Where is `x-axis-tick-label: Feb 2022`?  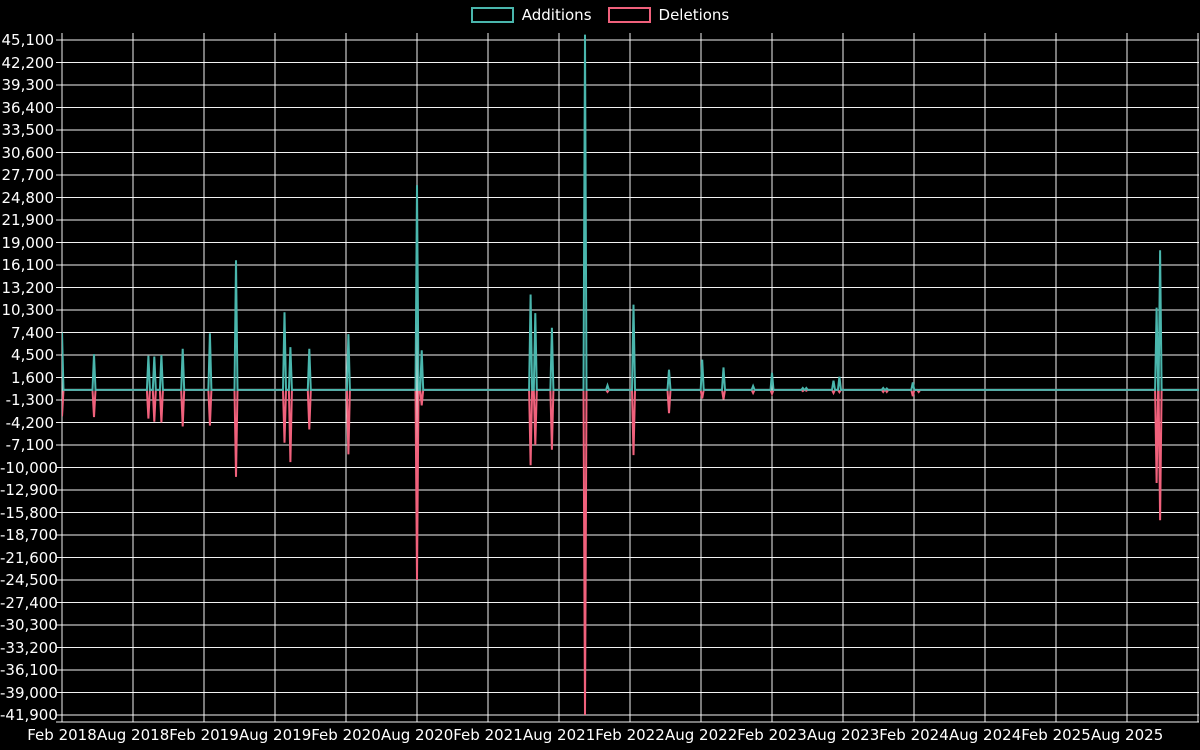 x-axis-tick-label: Feb 2022 is located at coordinates (630, 735).